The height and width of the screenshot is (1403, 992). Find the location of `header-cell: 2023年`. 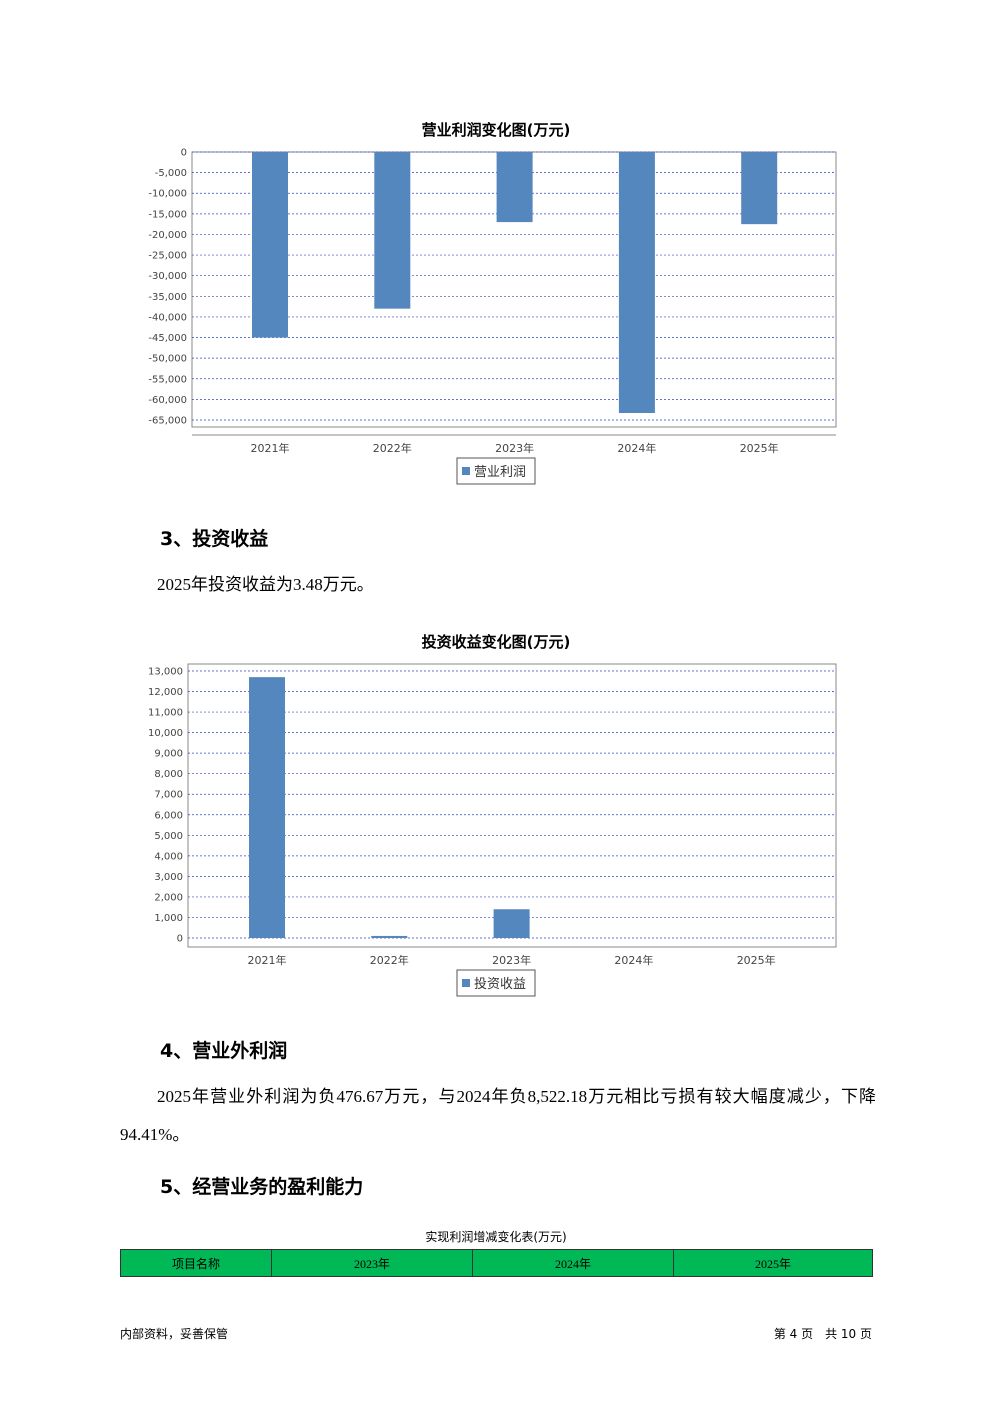

header-cell: 2023年 is located at coordinates (372, 1263).